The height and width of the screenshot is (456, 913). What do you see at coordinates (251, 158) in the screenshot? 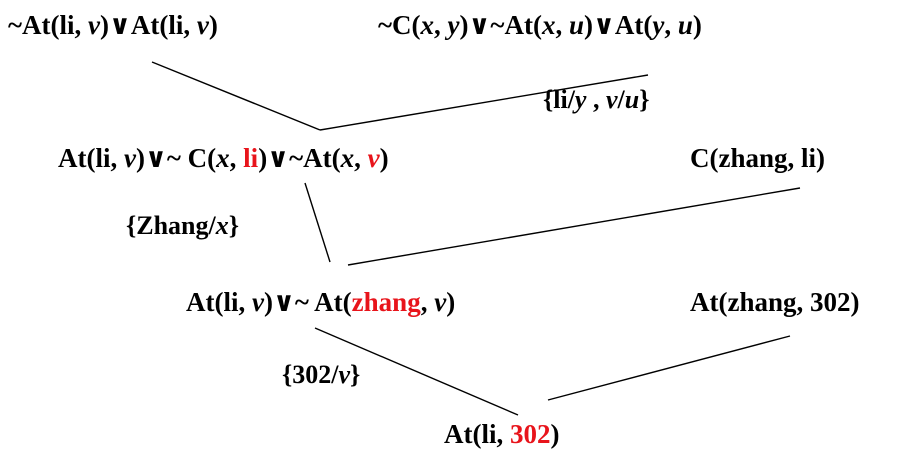
I see `substituted-term: li` at bounding box center [251, 158].